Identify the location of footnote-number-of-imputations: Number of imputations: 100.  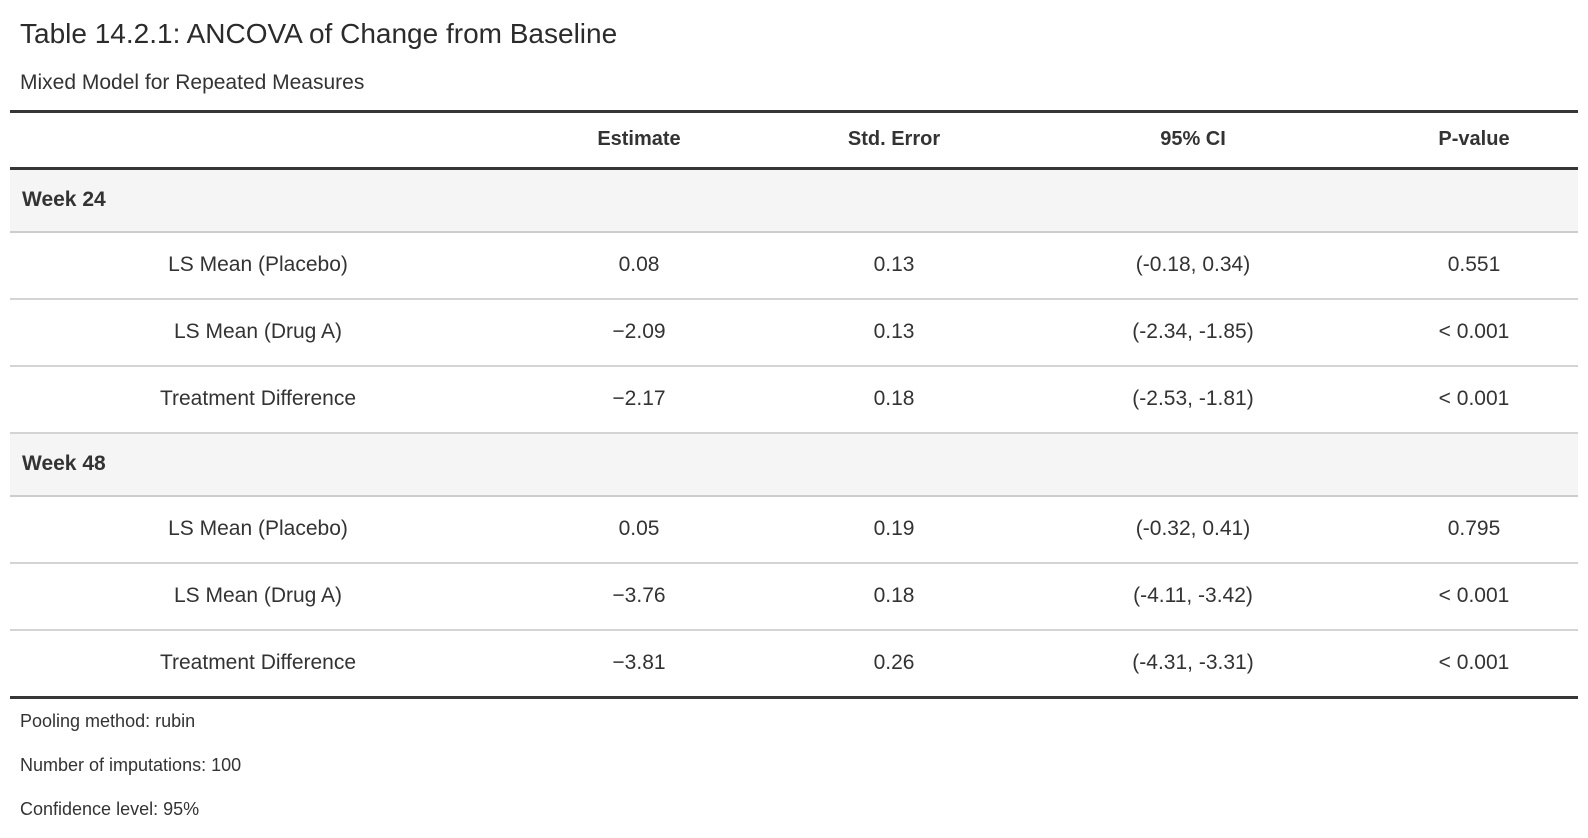
(131, 765).